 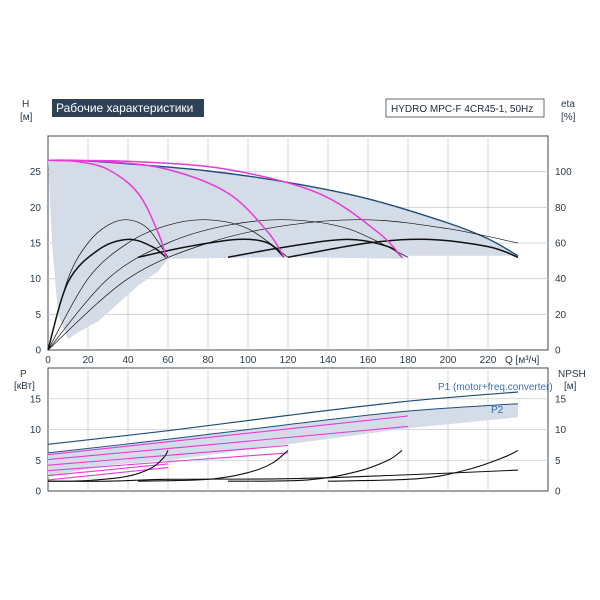 I want to click on npsh-tick-label: 0, so click(x=558, y=492).